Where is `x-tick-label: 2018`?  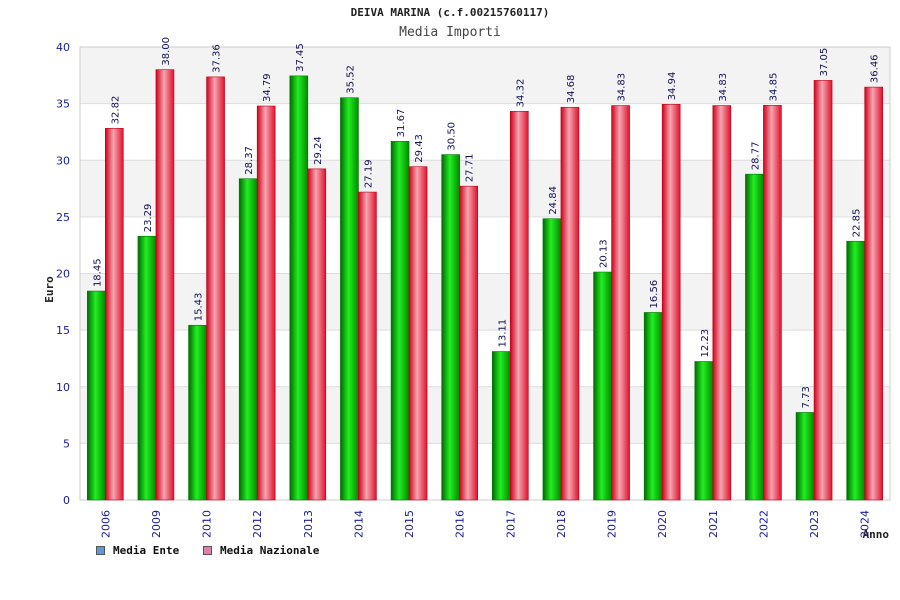
x-tick-label: 2018 is located at coordinates (561, 524).